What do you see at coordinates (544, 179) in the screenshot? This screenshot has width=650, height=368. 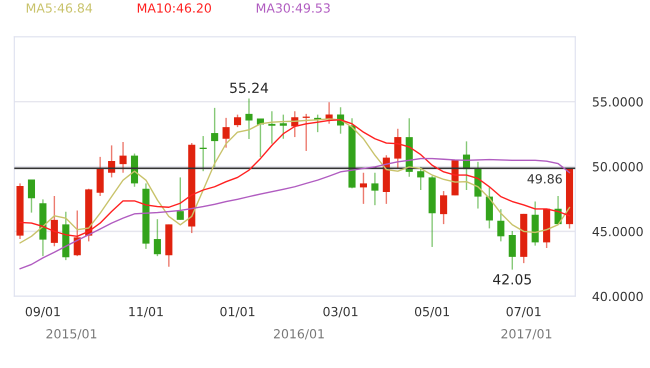 I see `ref-line-label: 49.86` at bounding box center [544, 179].